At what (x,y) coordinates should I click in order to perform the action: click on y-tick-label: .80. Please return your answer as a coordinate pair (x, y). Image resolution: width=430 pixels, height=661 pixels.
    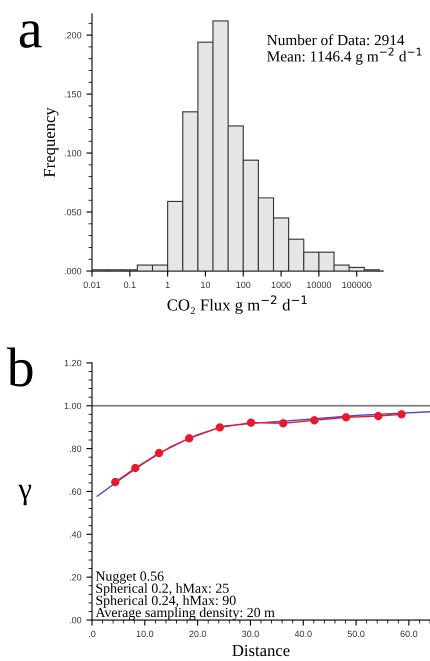
    Looking at the image, I should click on (76, 449).